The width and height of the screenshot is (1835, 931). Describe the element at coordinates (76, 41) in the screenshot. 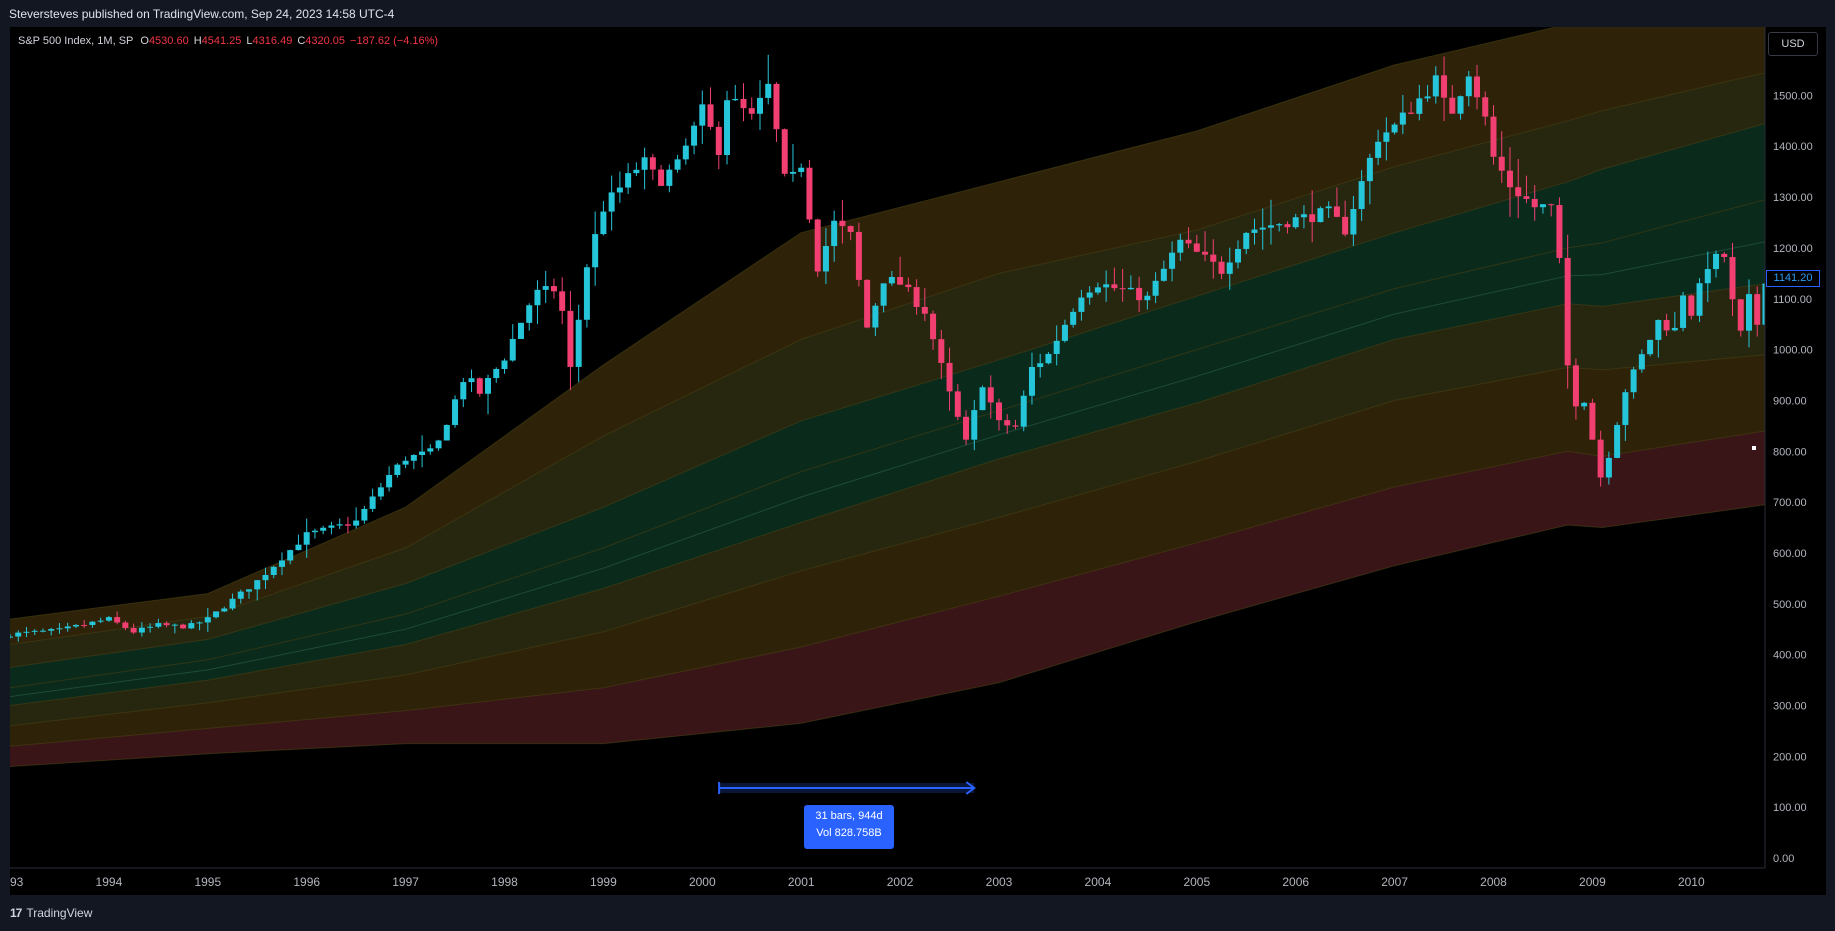

I see `symbol-label: S&P 500 Index, 1M, SP` at that location.